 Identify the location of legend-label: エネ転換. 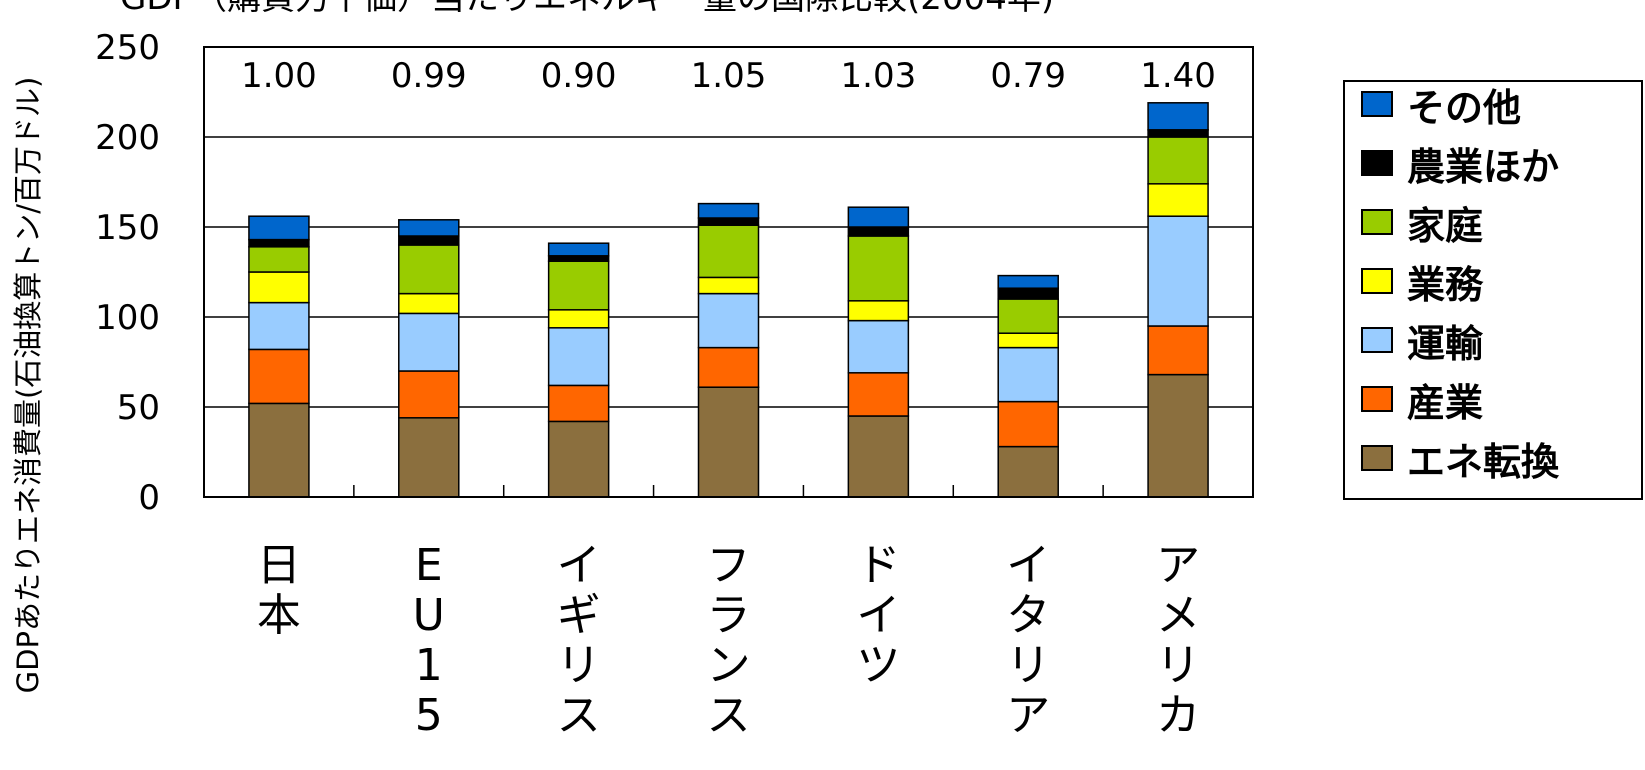
(1483, 461).